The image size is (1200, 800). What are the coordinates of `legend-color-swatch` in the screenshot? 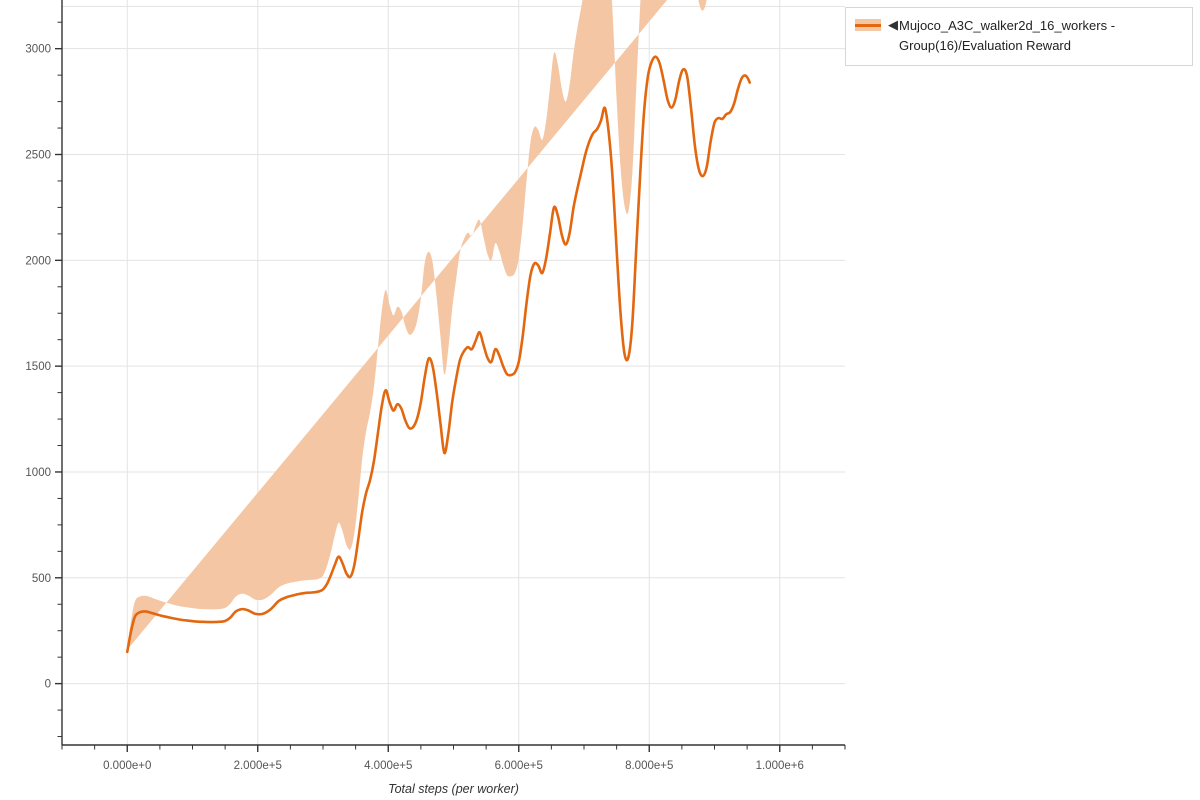 It's located at (868, 25).